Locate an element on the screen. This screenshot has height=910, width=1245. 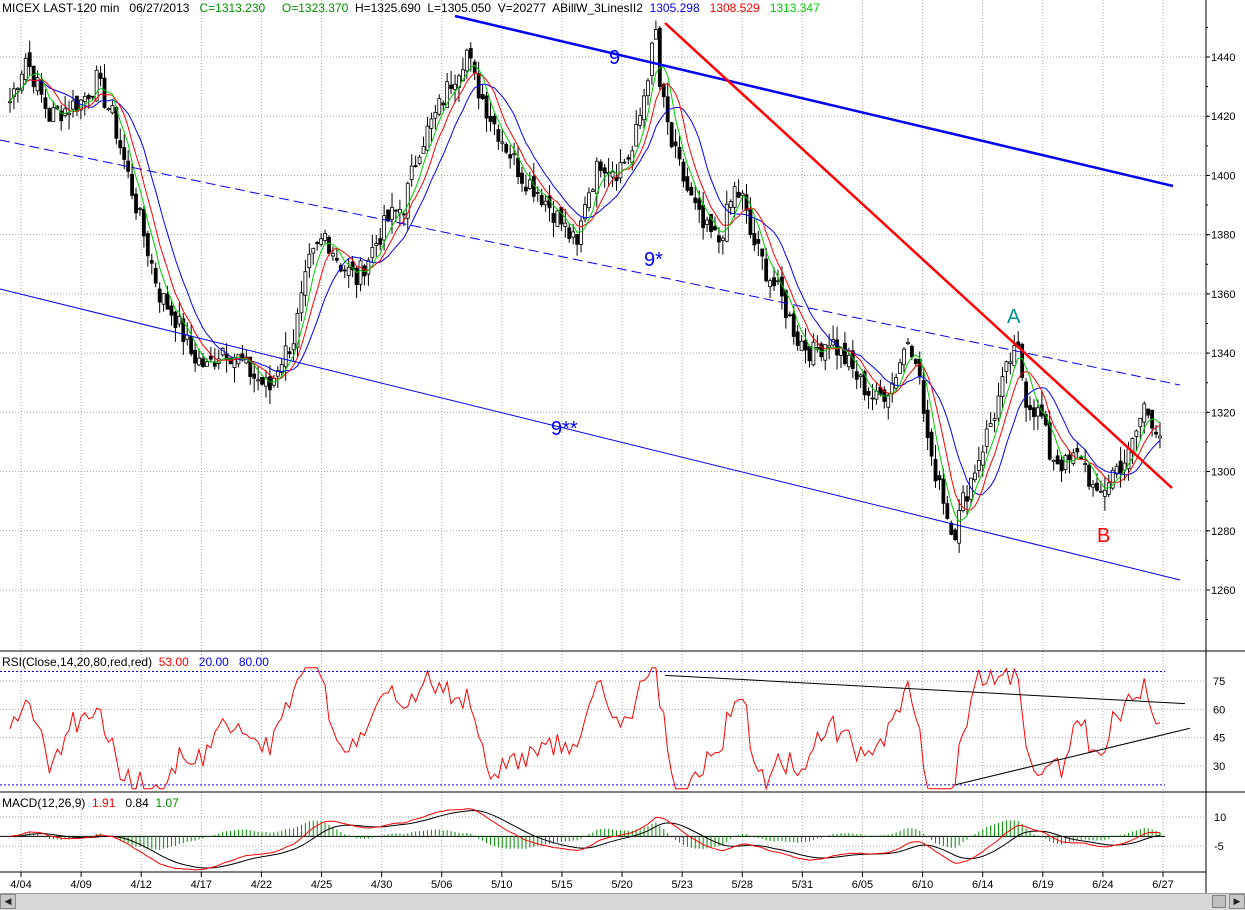
price-tick-label: 1380 is located at coordinates (1223, 236).